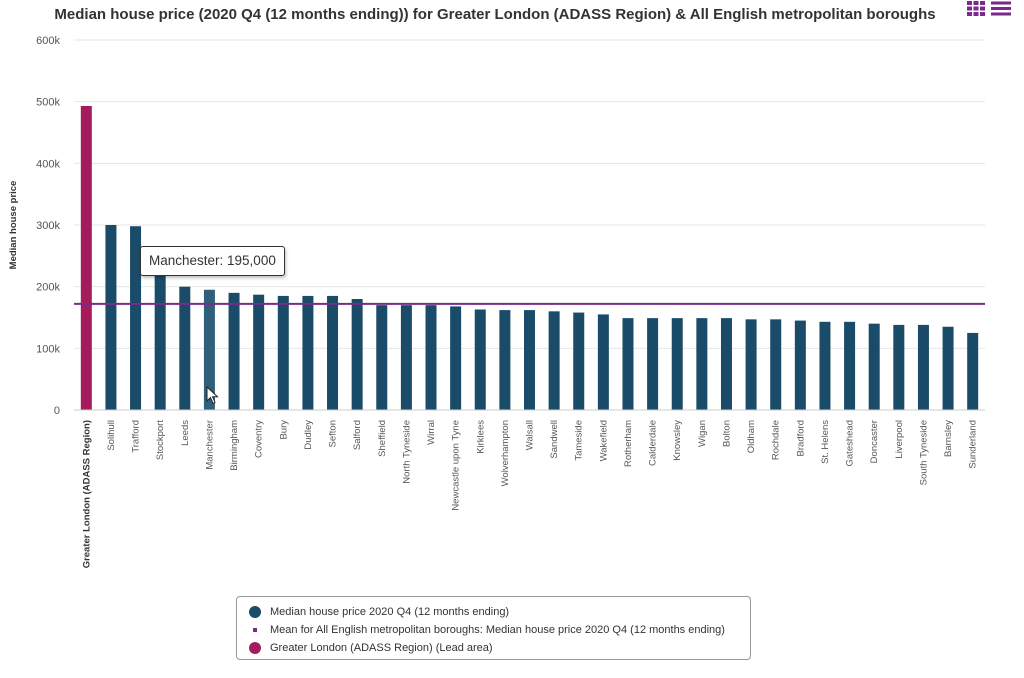 This screenshot has height=678, width=1024. Describe the element at coordinates (776, 364) in the screenshot. I see `bar-rochdale` at that location.